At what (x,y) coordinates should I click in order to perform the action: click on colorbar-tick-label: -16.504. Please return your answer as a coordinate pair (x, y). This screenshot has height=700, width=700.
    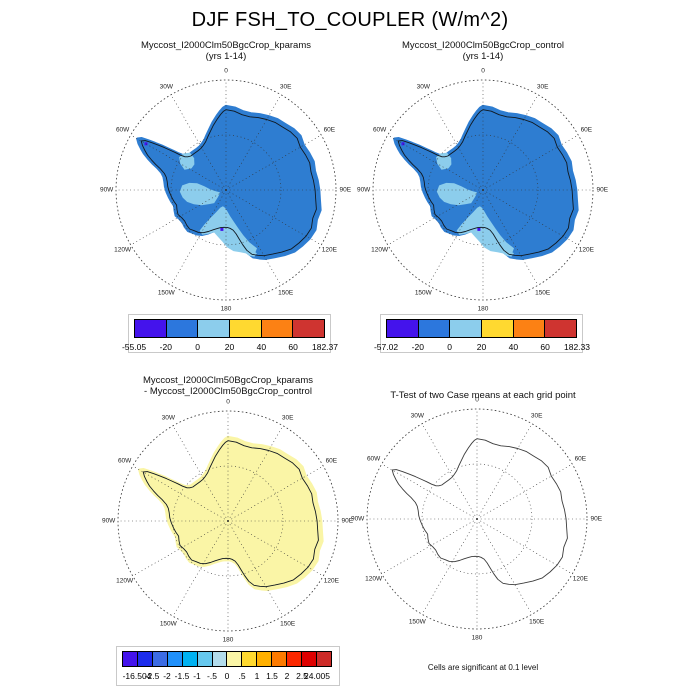
    Looking at the image, I should click on (137, 676).